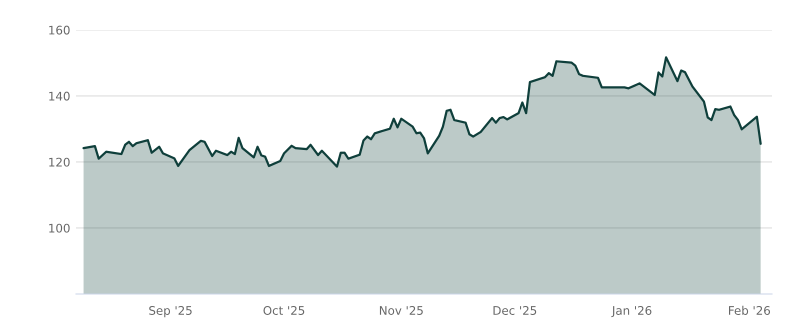 The height and width of the screenshot is (324, 800). What do you see at coordinates (59, 162) in the screenshot?
I see `y-tick-label: 120` at bounding box center [59, 162].